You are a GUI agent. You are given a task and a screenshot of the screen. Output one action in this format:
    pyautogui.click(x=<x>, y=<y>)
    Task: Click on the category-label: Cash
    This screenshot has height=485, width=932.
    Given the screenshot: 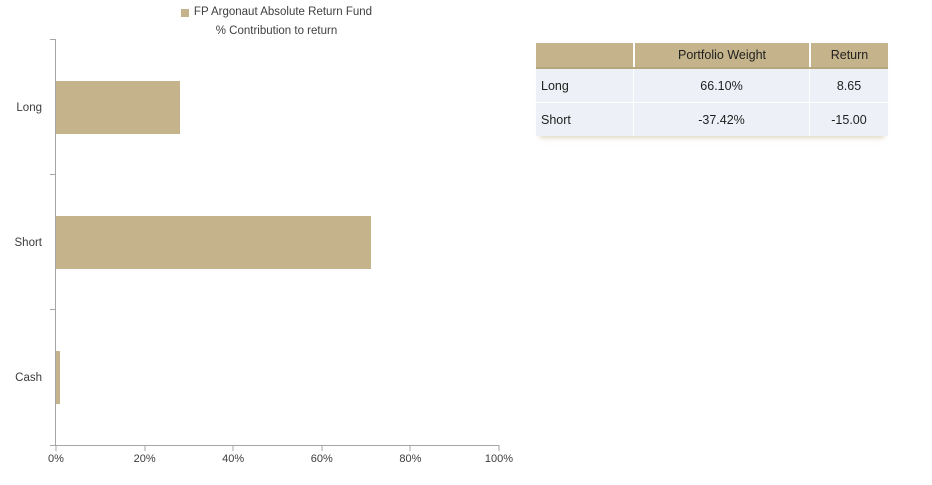 What is the action you would take?
    pyautogui.click(x=28, y=377)
    